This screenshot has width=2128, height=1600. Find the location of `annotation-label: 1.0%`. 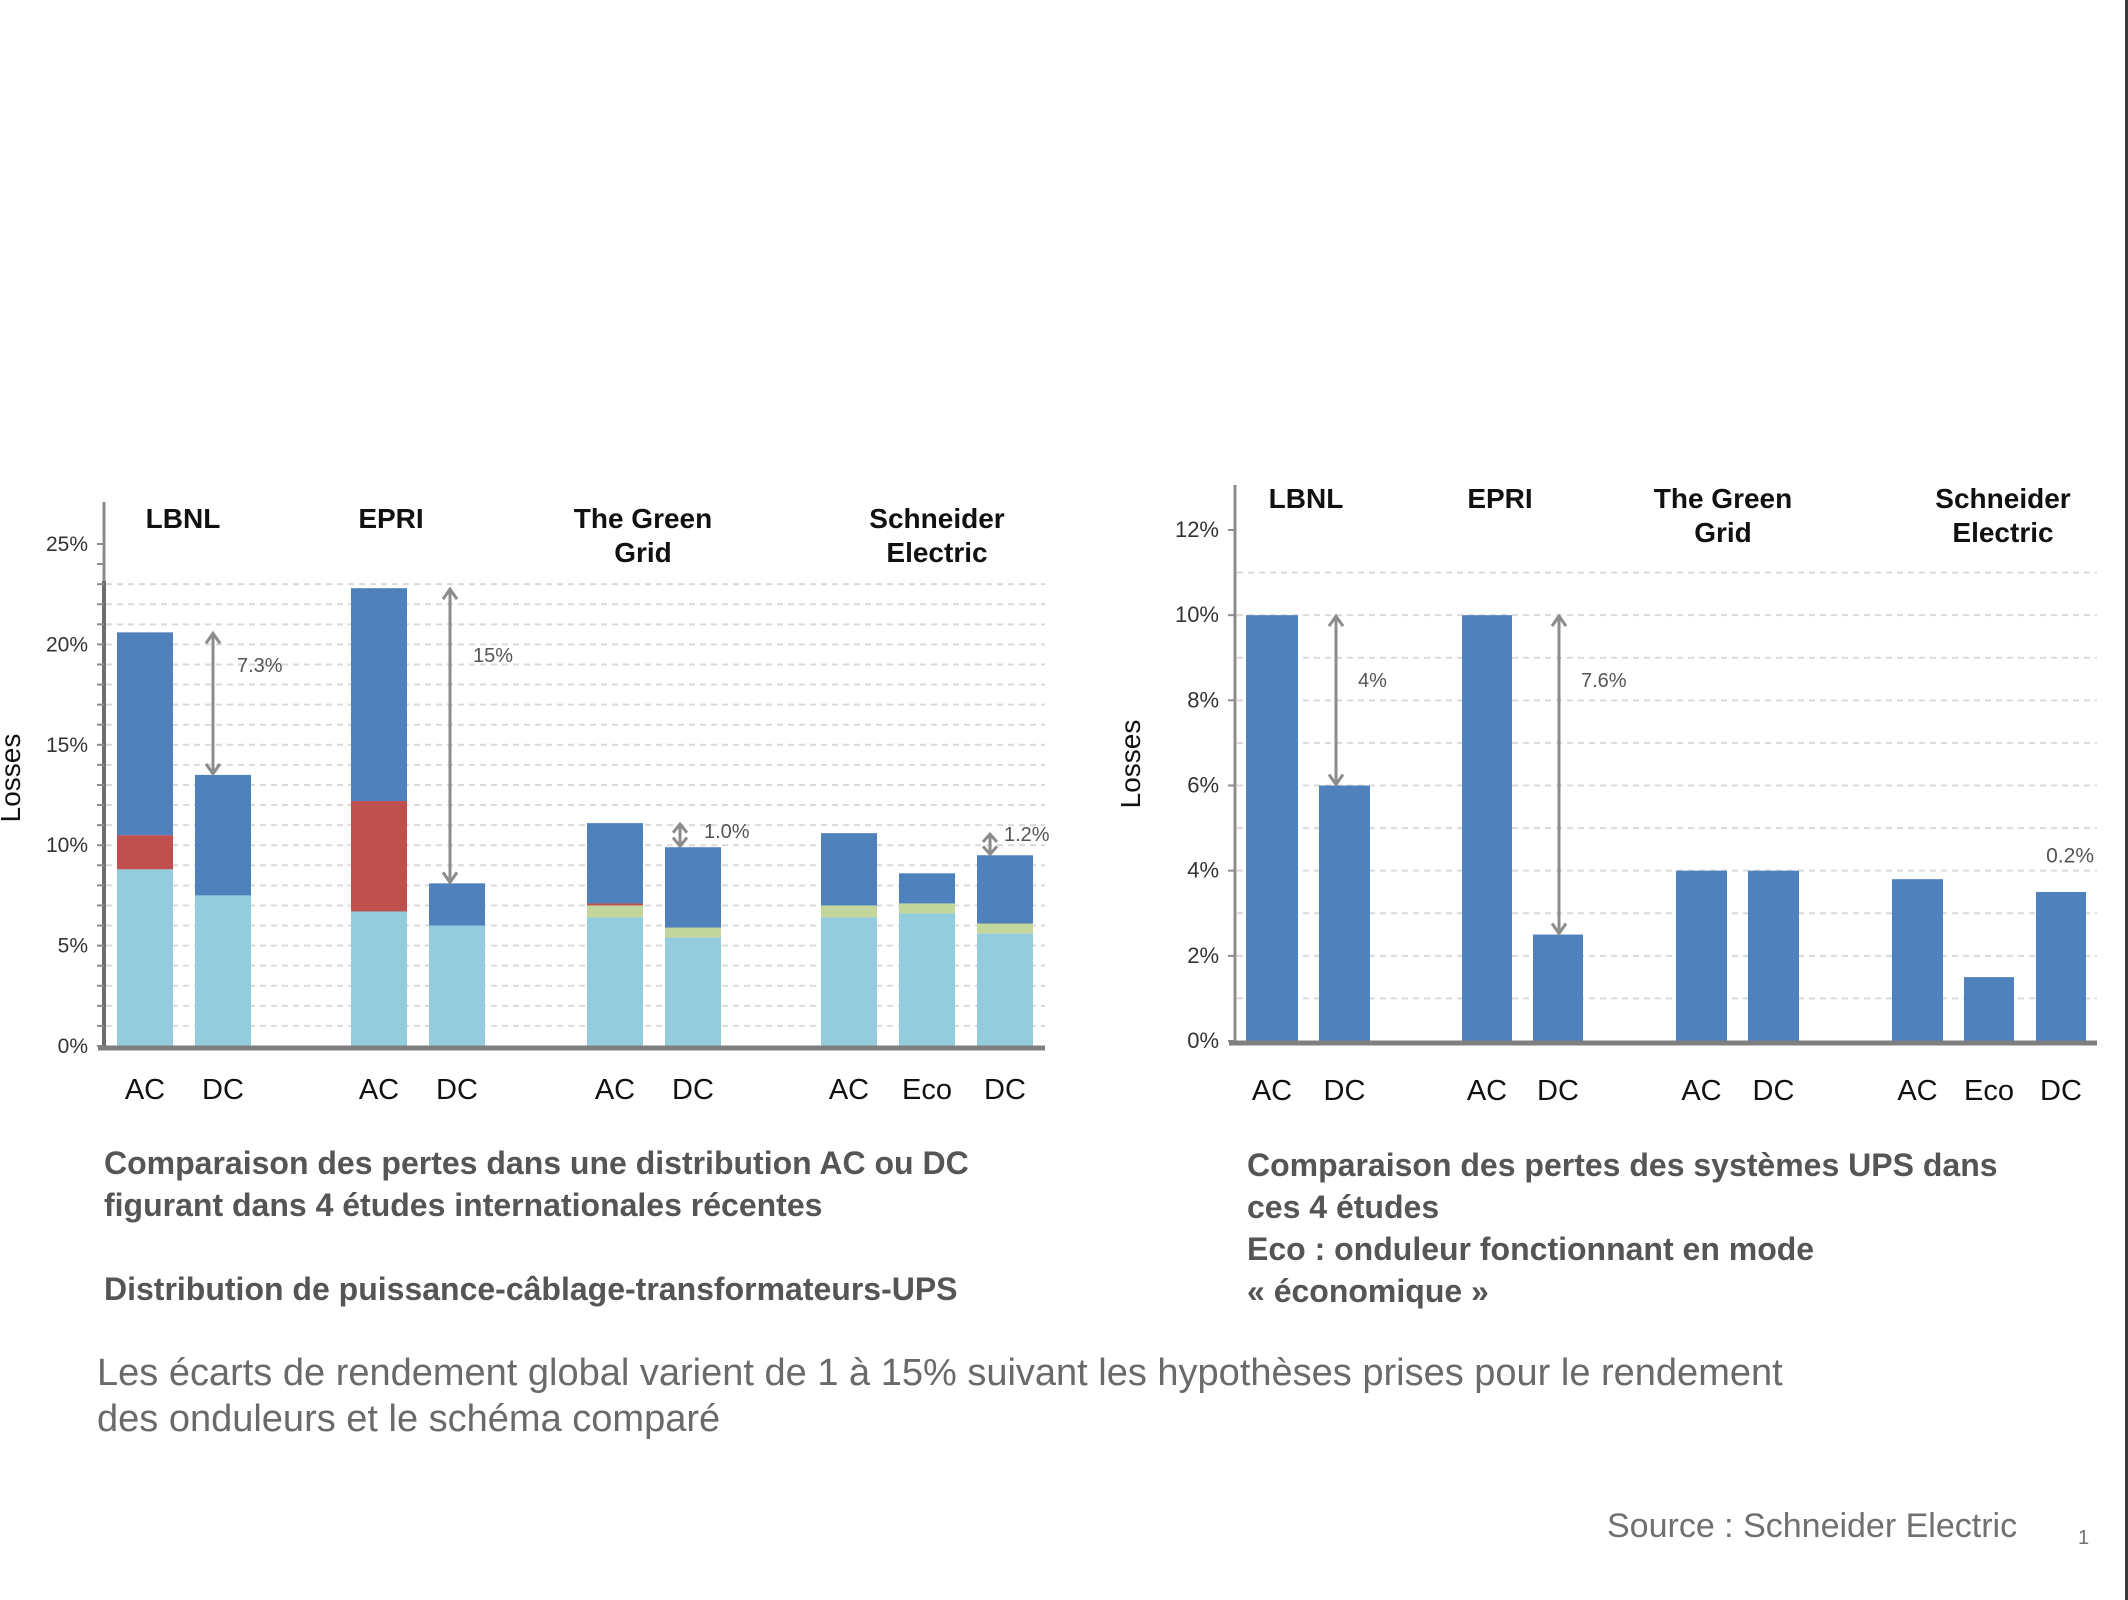

annotation-label: 1.0% is located at coordinates (727, 832).